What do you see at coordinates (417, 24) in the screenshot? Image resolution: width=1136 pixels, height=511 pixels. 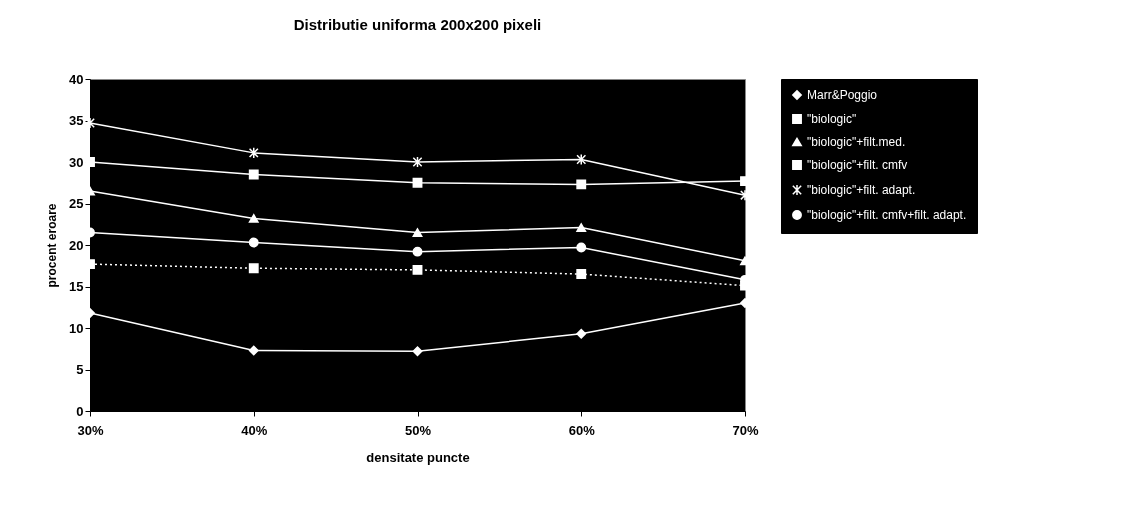 I see `chart-title: Distributie uniforma 200x200 pixeli` at bounding box center [417, 24].